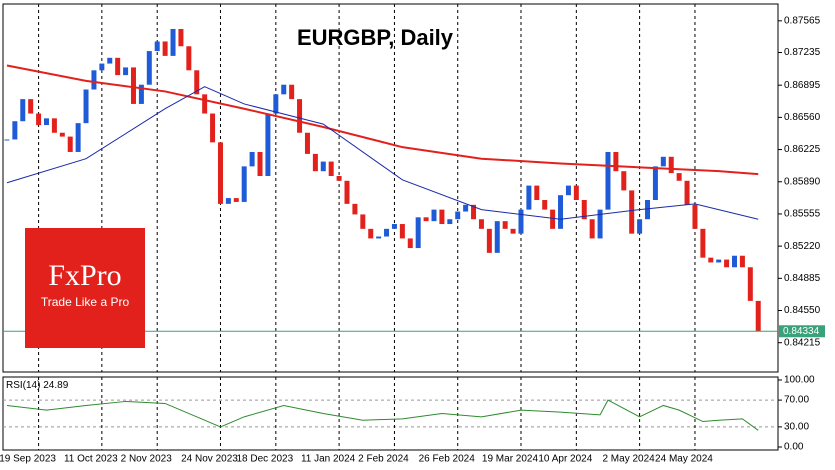  What do you see at coordinates (802, 342) in the screenshot?
I see `y-tick-label: 0.84215` at bounding box center [802, 342].